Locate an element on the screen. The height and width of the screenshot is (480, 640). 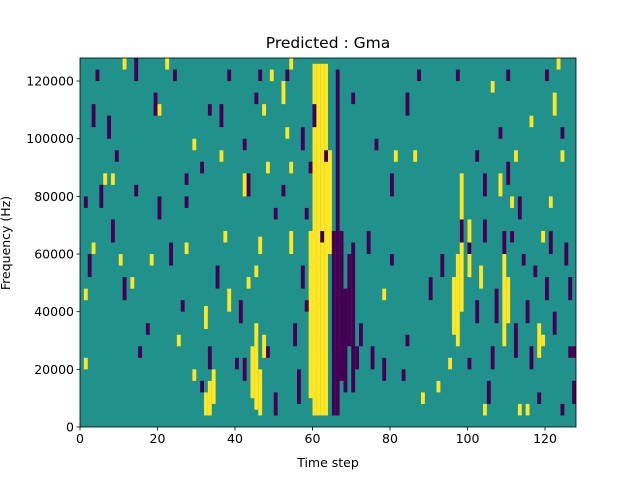
x-tick-label: 40 is located at coordinates (235, 438).